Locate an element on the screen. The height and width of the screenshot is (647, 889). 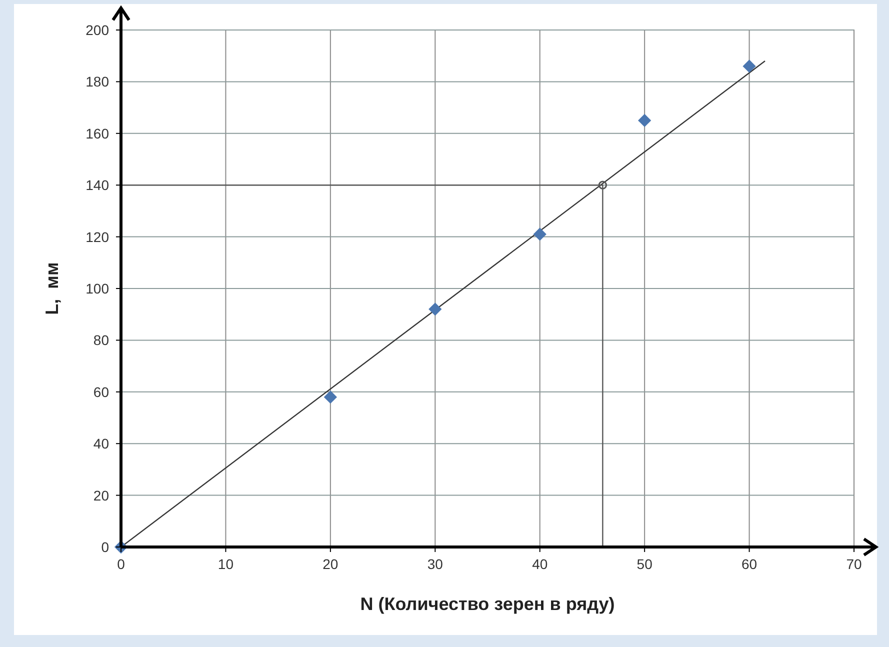
y-tick-label: 100 is located at coordinates (98, 288).